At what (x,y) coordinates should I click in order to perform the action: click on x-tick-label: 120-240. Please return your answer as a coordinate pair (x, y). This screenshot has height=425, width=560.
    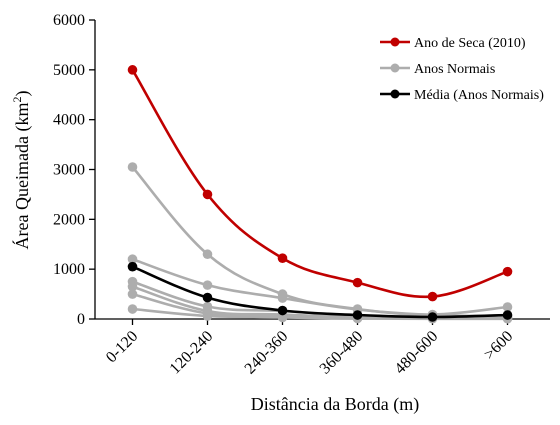
    Looking at the image, I should click on (192, 353).